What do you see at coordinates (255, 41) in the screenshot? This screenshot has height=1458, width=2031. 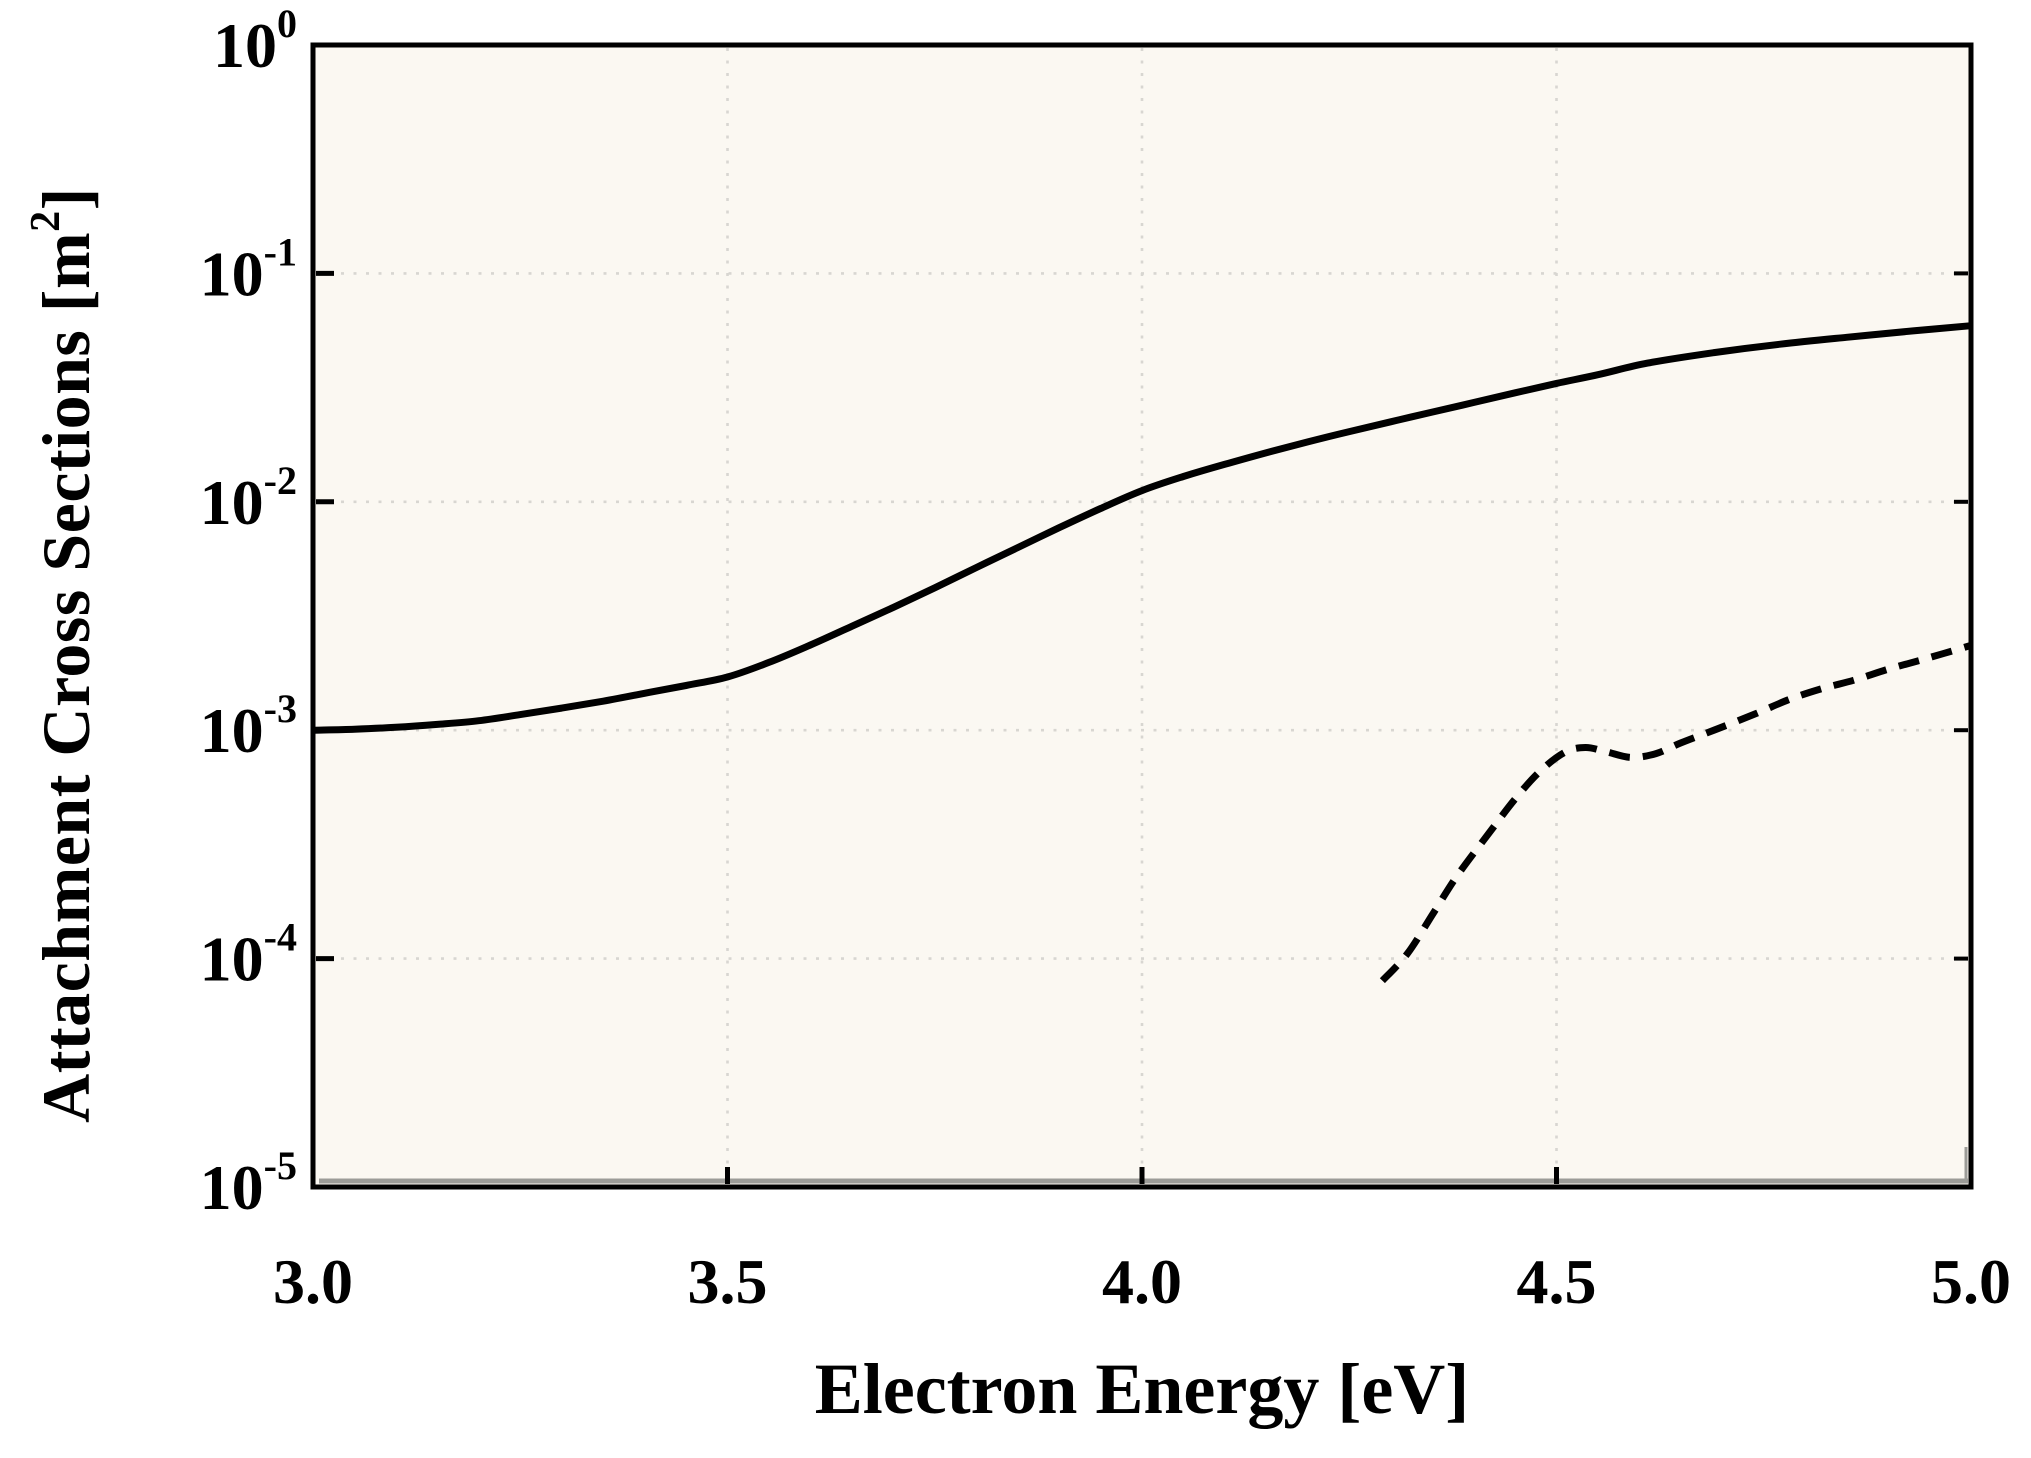 I see `y-tick-label: 10⁰` at bounding box center [255, 41].